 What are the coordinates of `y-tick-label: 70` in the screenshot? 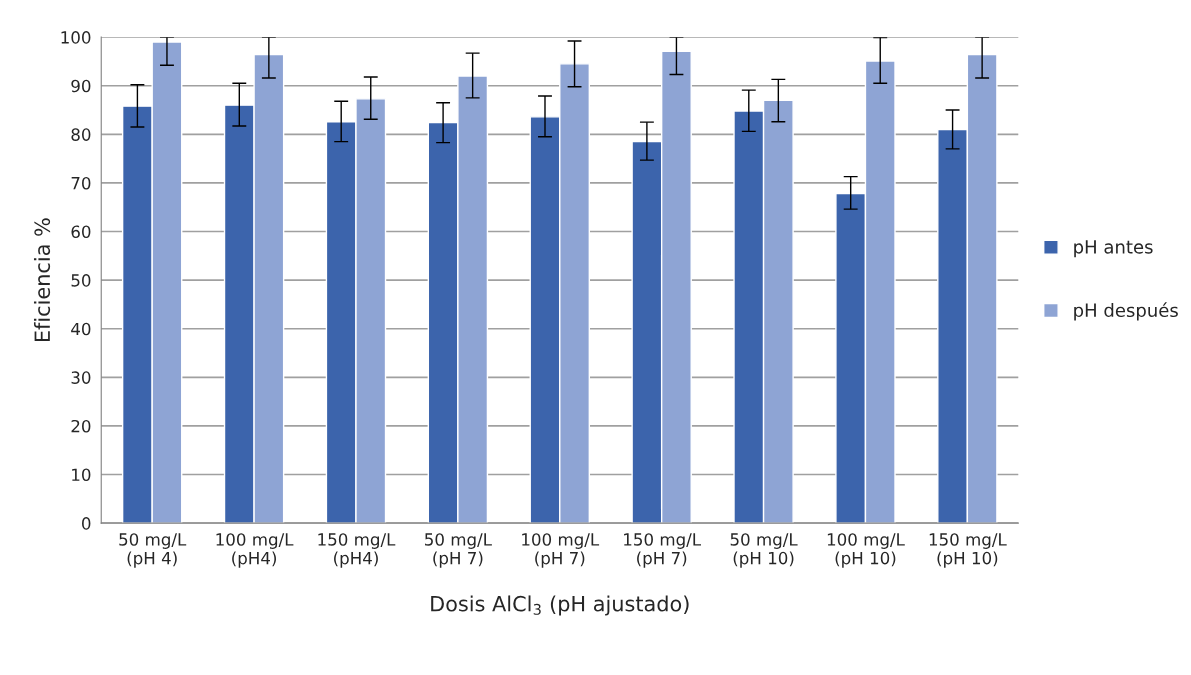 It's located at (81, 183).